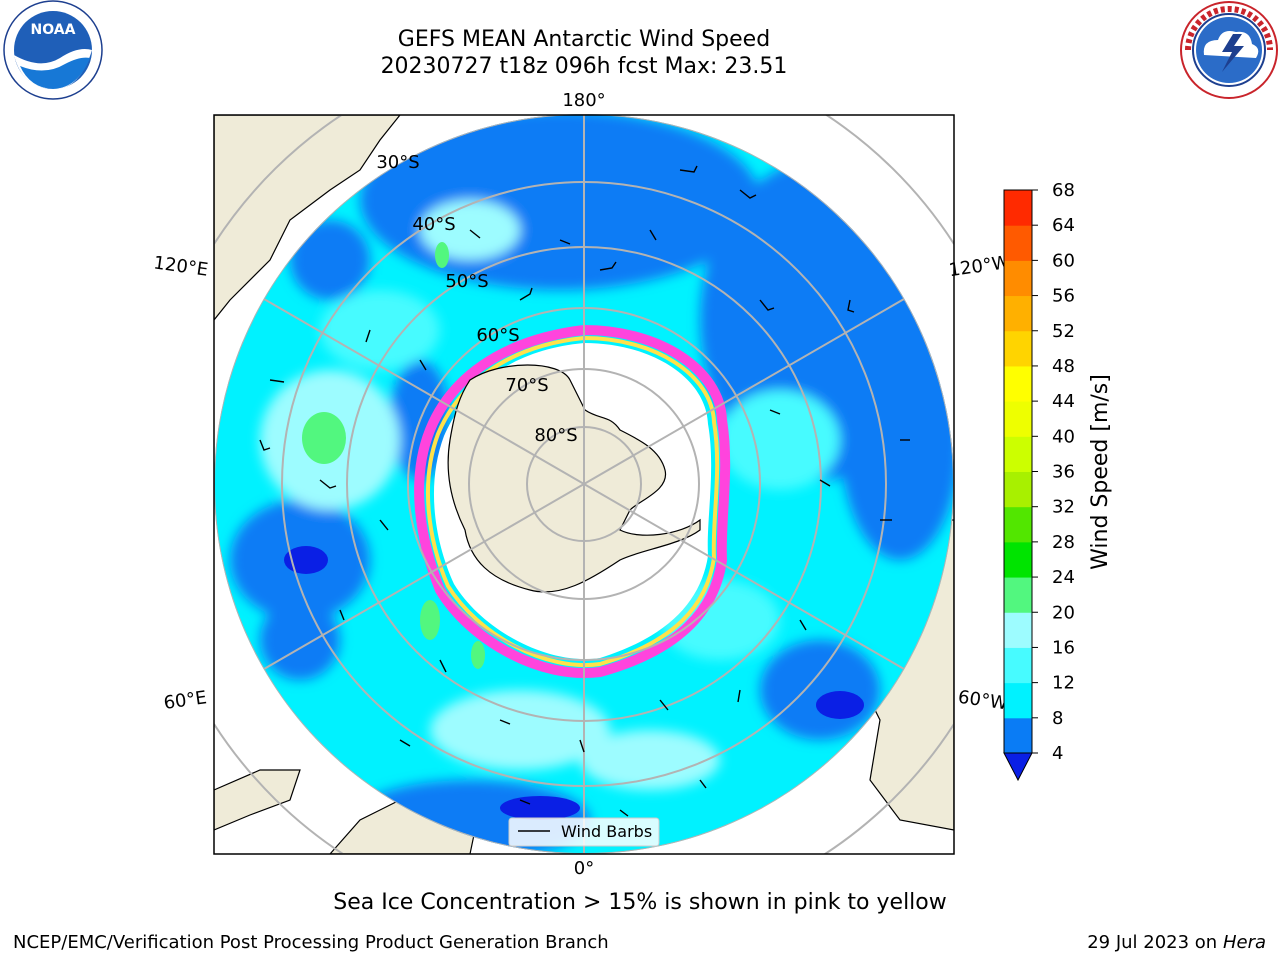 Image resolution: width=1280 pixels, height=960 pixels. Describe the element at coordinates (497, 335) in the screenshot. I see `lat-label-60s: 60°S` at that location.